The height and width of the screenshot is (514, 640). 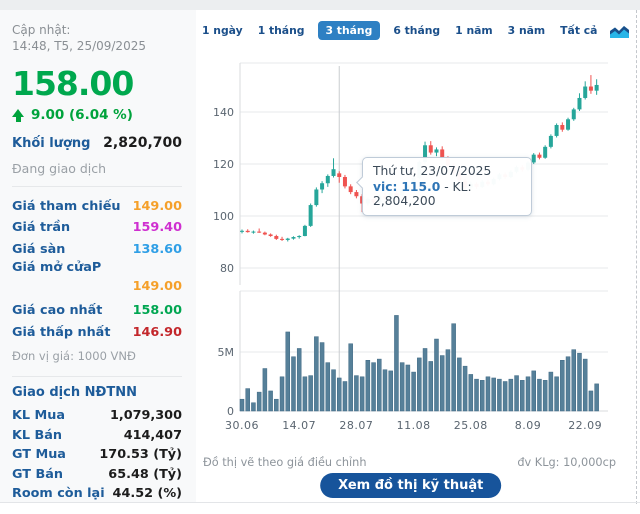 I want to click on up-arrow-icon, so click(x=18, y=115).